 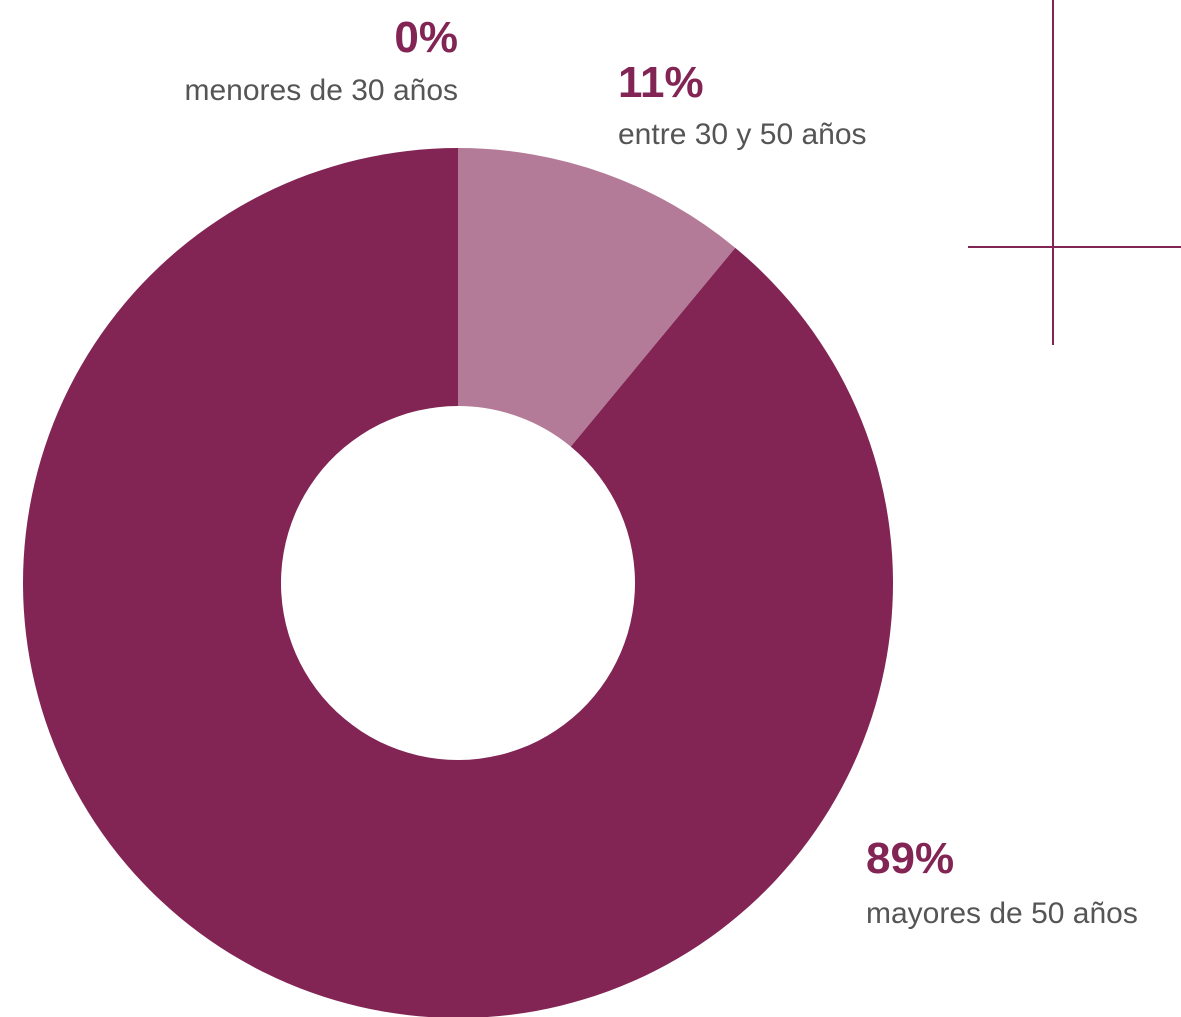 What do you see at coordinates (910, 858) in the screenshot?
I see `value-label: 89%` at bounding box center [910, 858].